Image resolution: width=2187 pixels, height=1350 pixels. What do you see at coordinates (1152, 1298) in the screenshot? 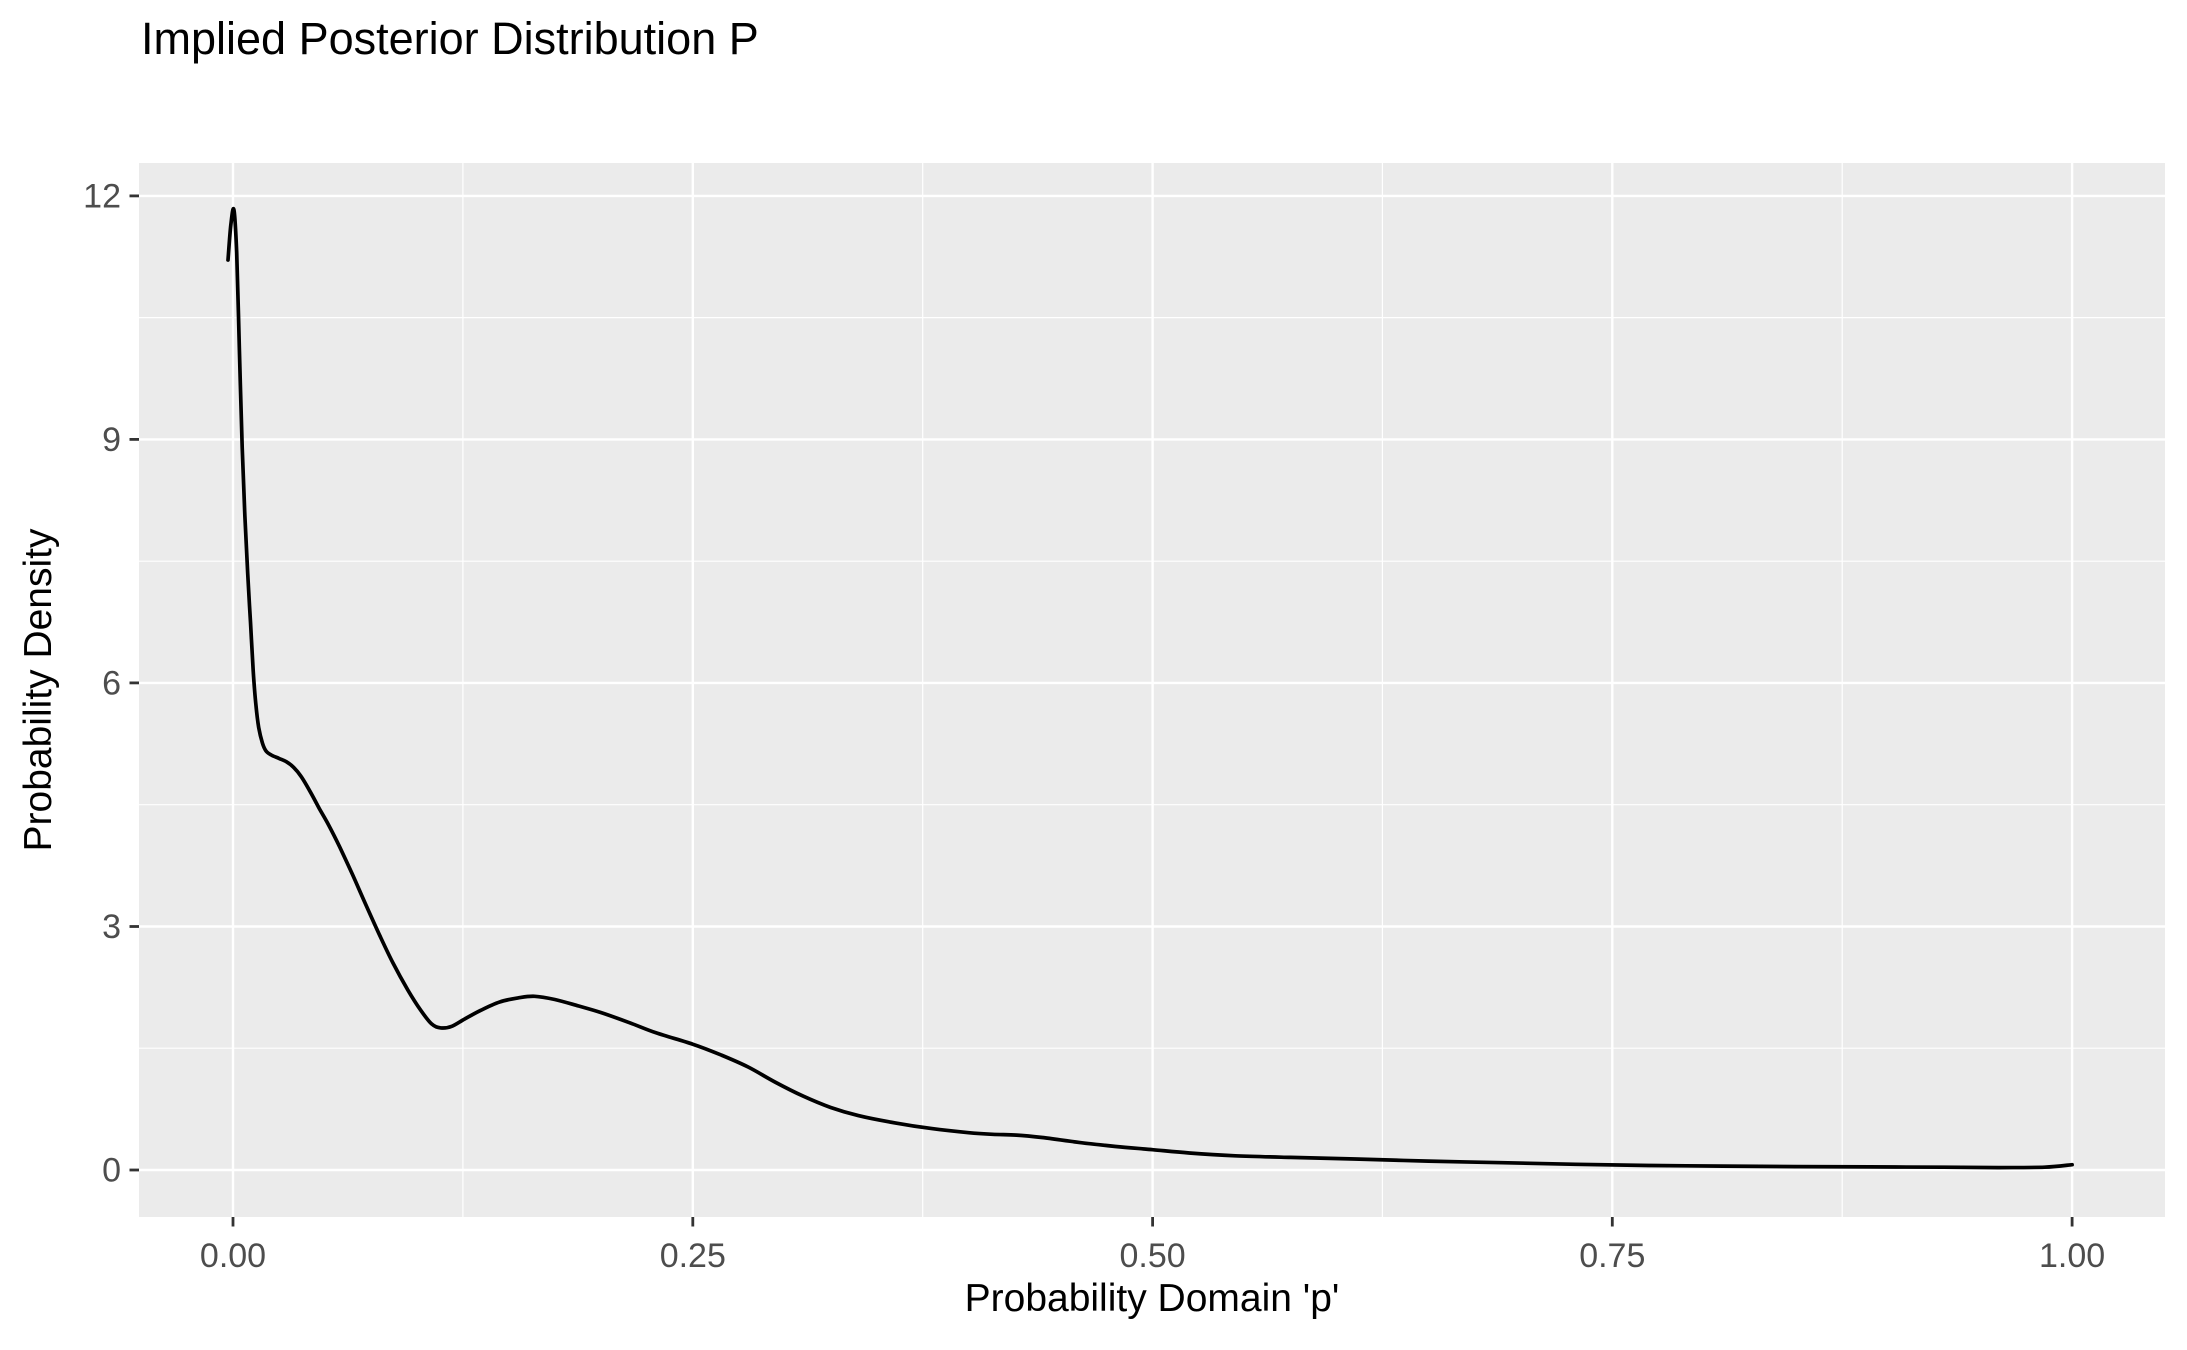
I see `x-axis-title: Probability Domain 'p'` at bounding box center [1152, 1298].